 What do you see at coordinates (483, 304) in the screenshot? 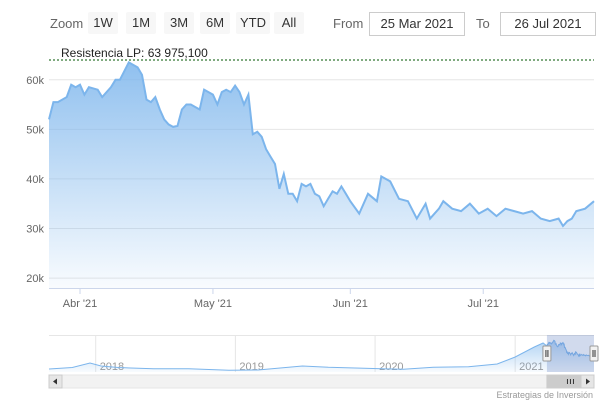
I see `x-tick-label: Jul '21` at bounding box center [483, 304].